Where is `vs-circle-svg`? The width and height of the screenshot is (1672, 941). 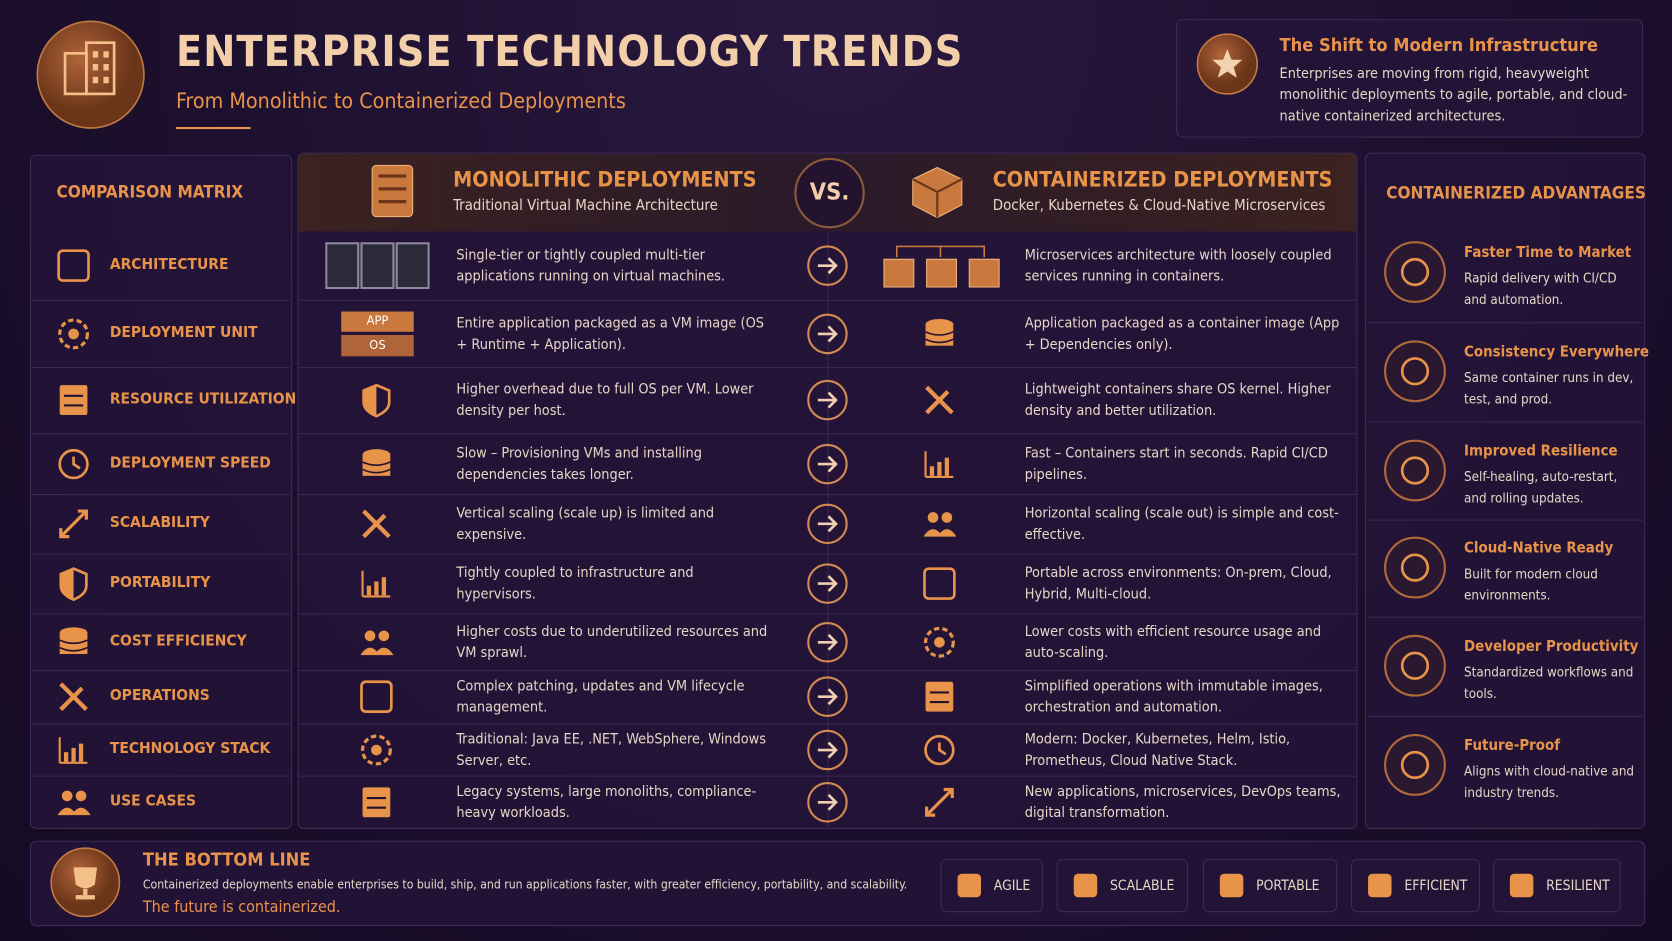 vs-circle-svg is located at coordinates (829, 193).